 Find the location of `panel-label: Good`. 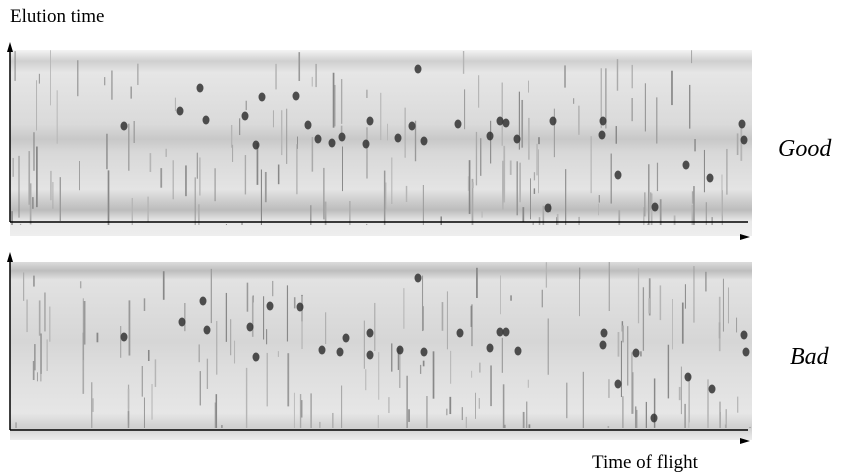

panel-label: Good is located at coordinates (805, 149).